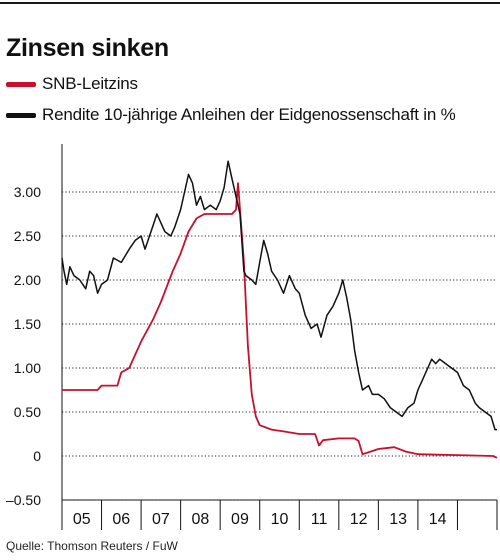 This screenshot has height=560, width=500. Describe the element at coordinates (359, 519) in the screenshot. I see `x-tick-label: 12` at that location.